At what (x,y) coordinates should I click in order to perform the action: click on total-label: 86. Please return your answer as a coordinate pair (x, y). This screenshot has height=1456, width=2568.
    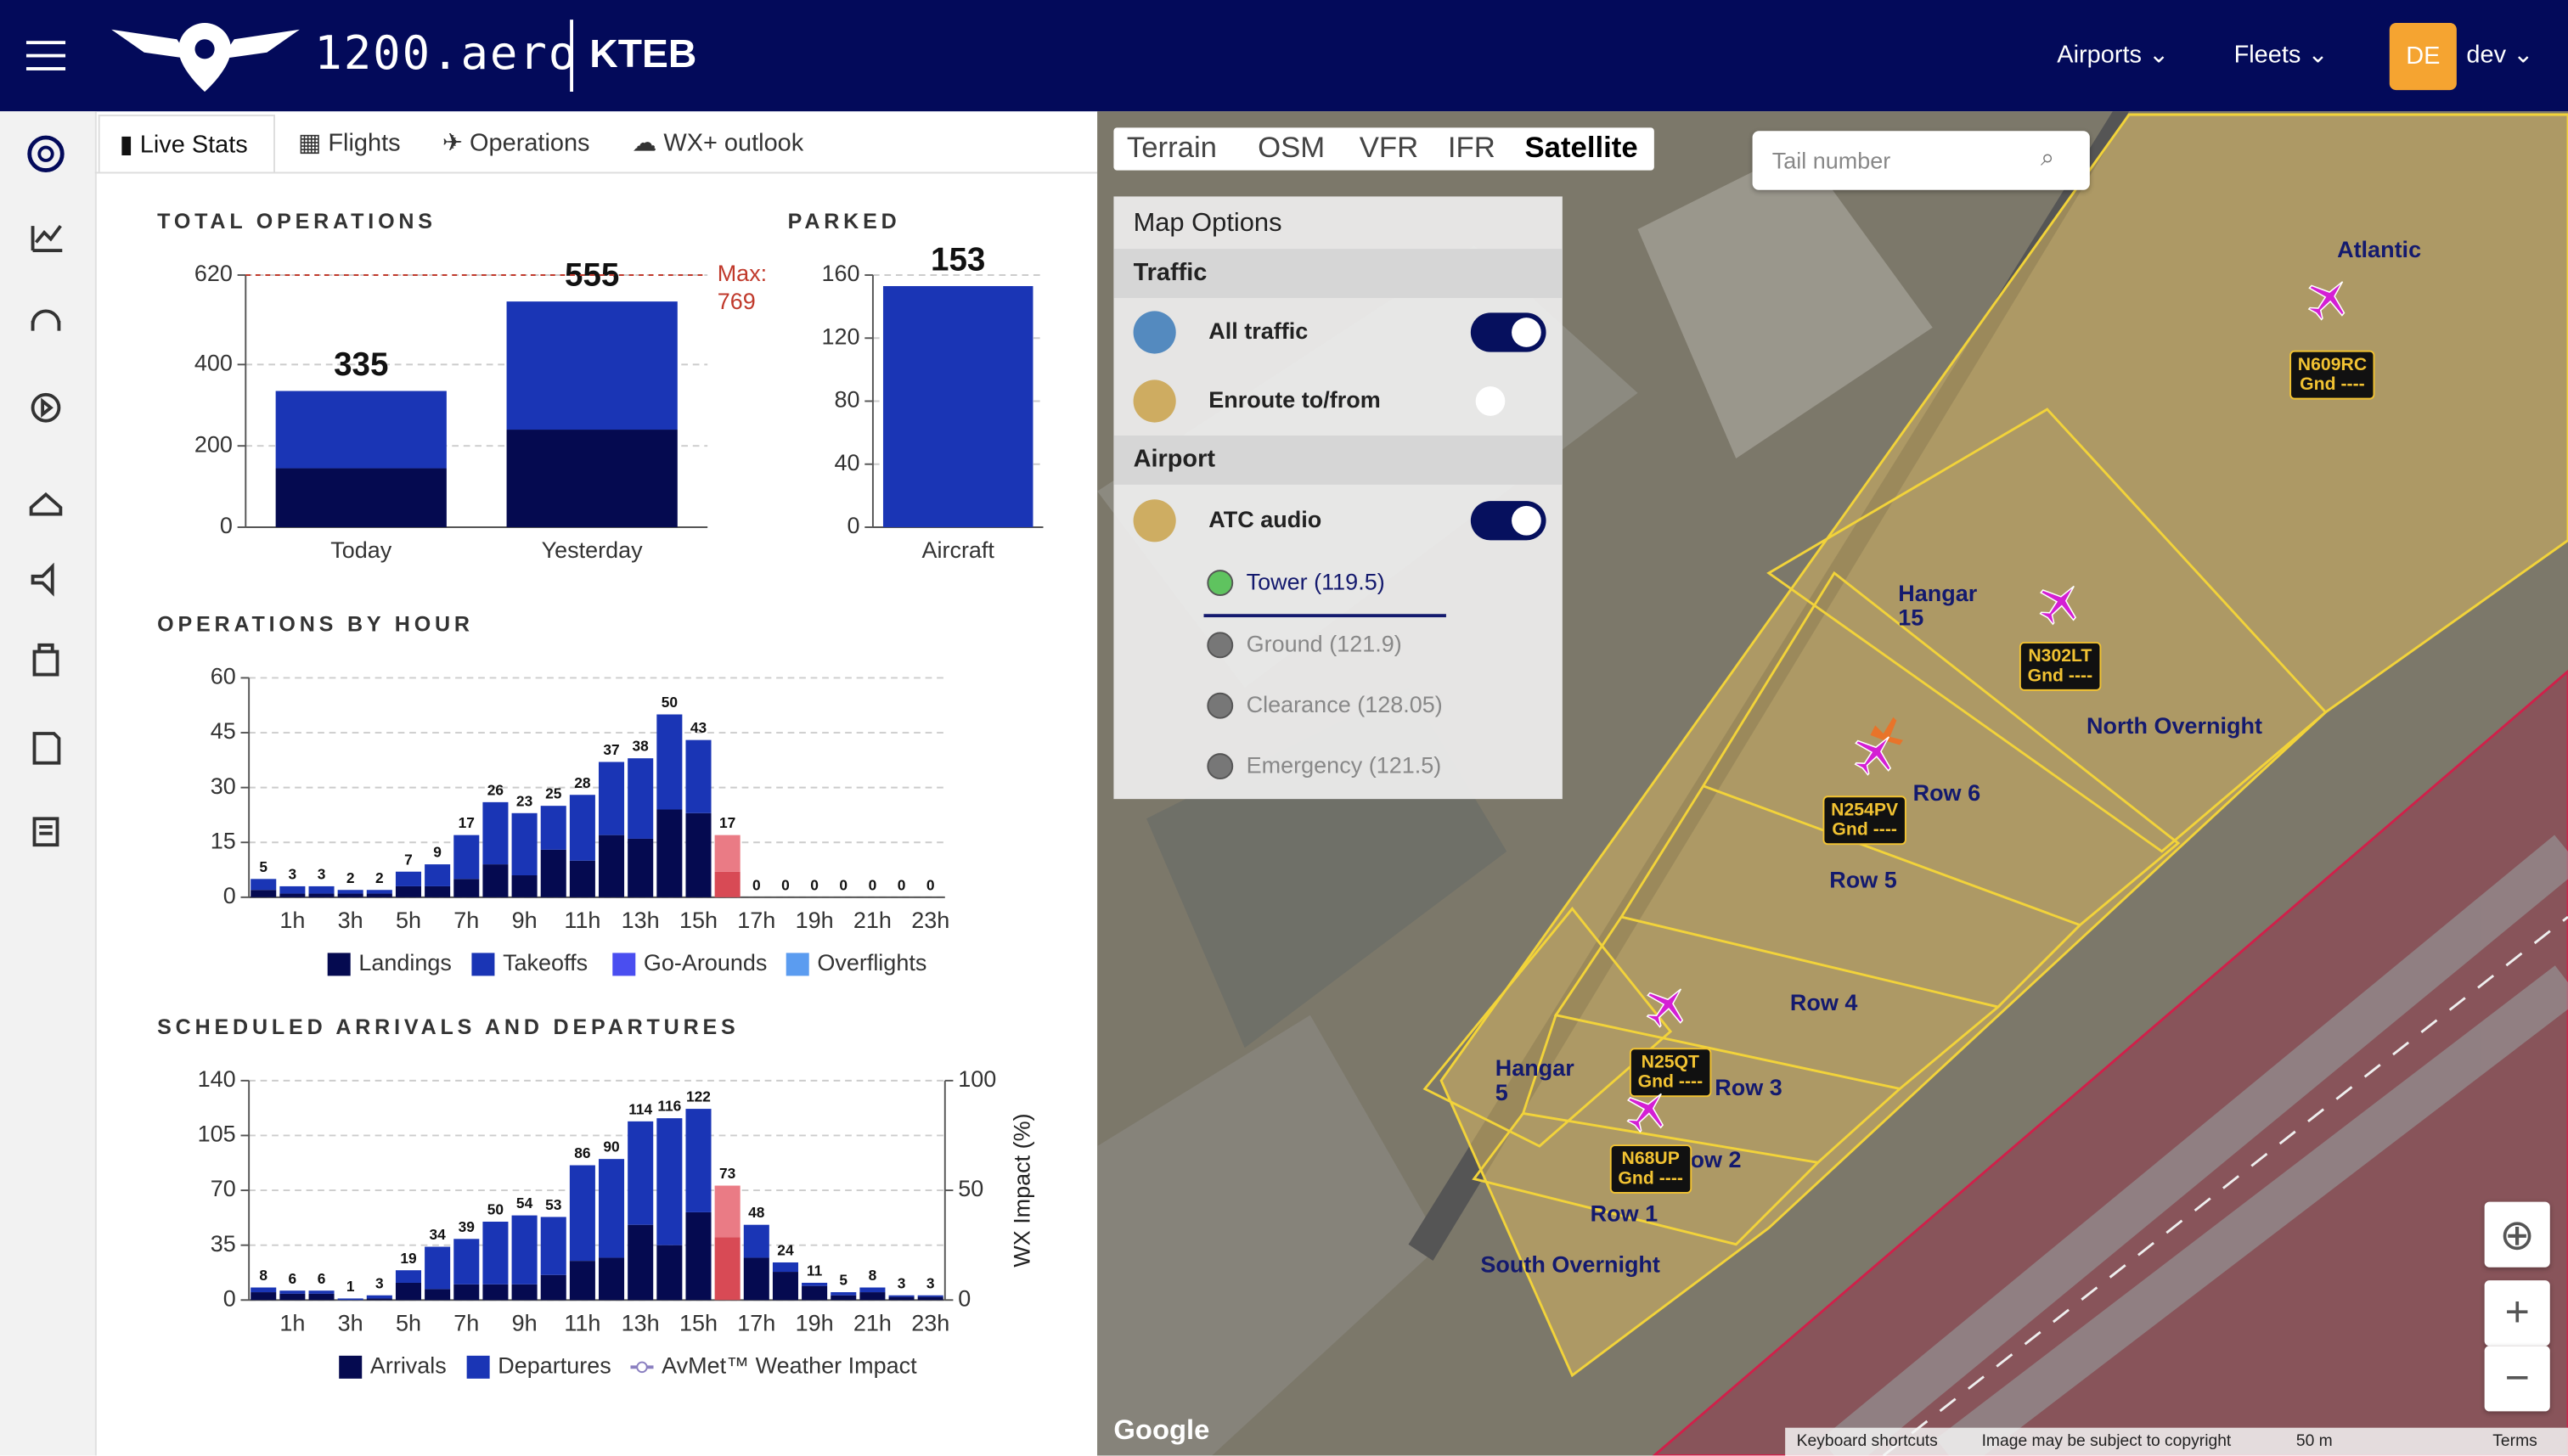
    Looking at the image, I should click on (582, 1152).